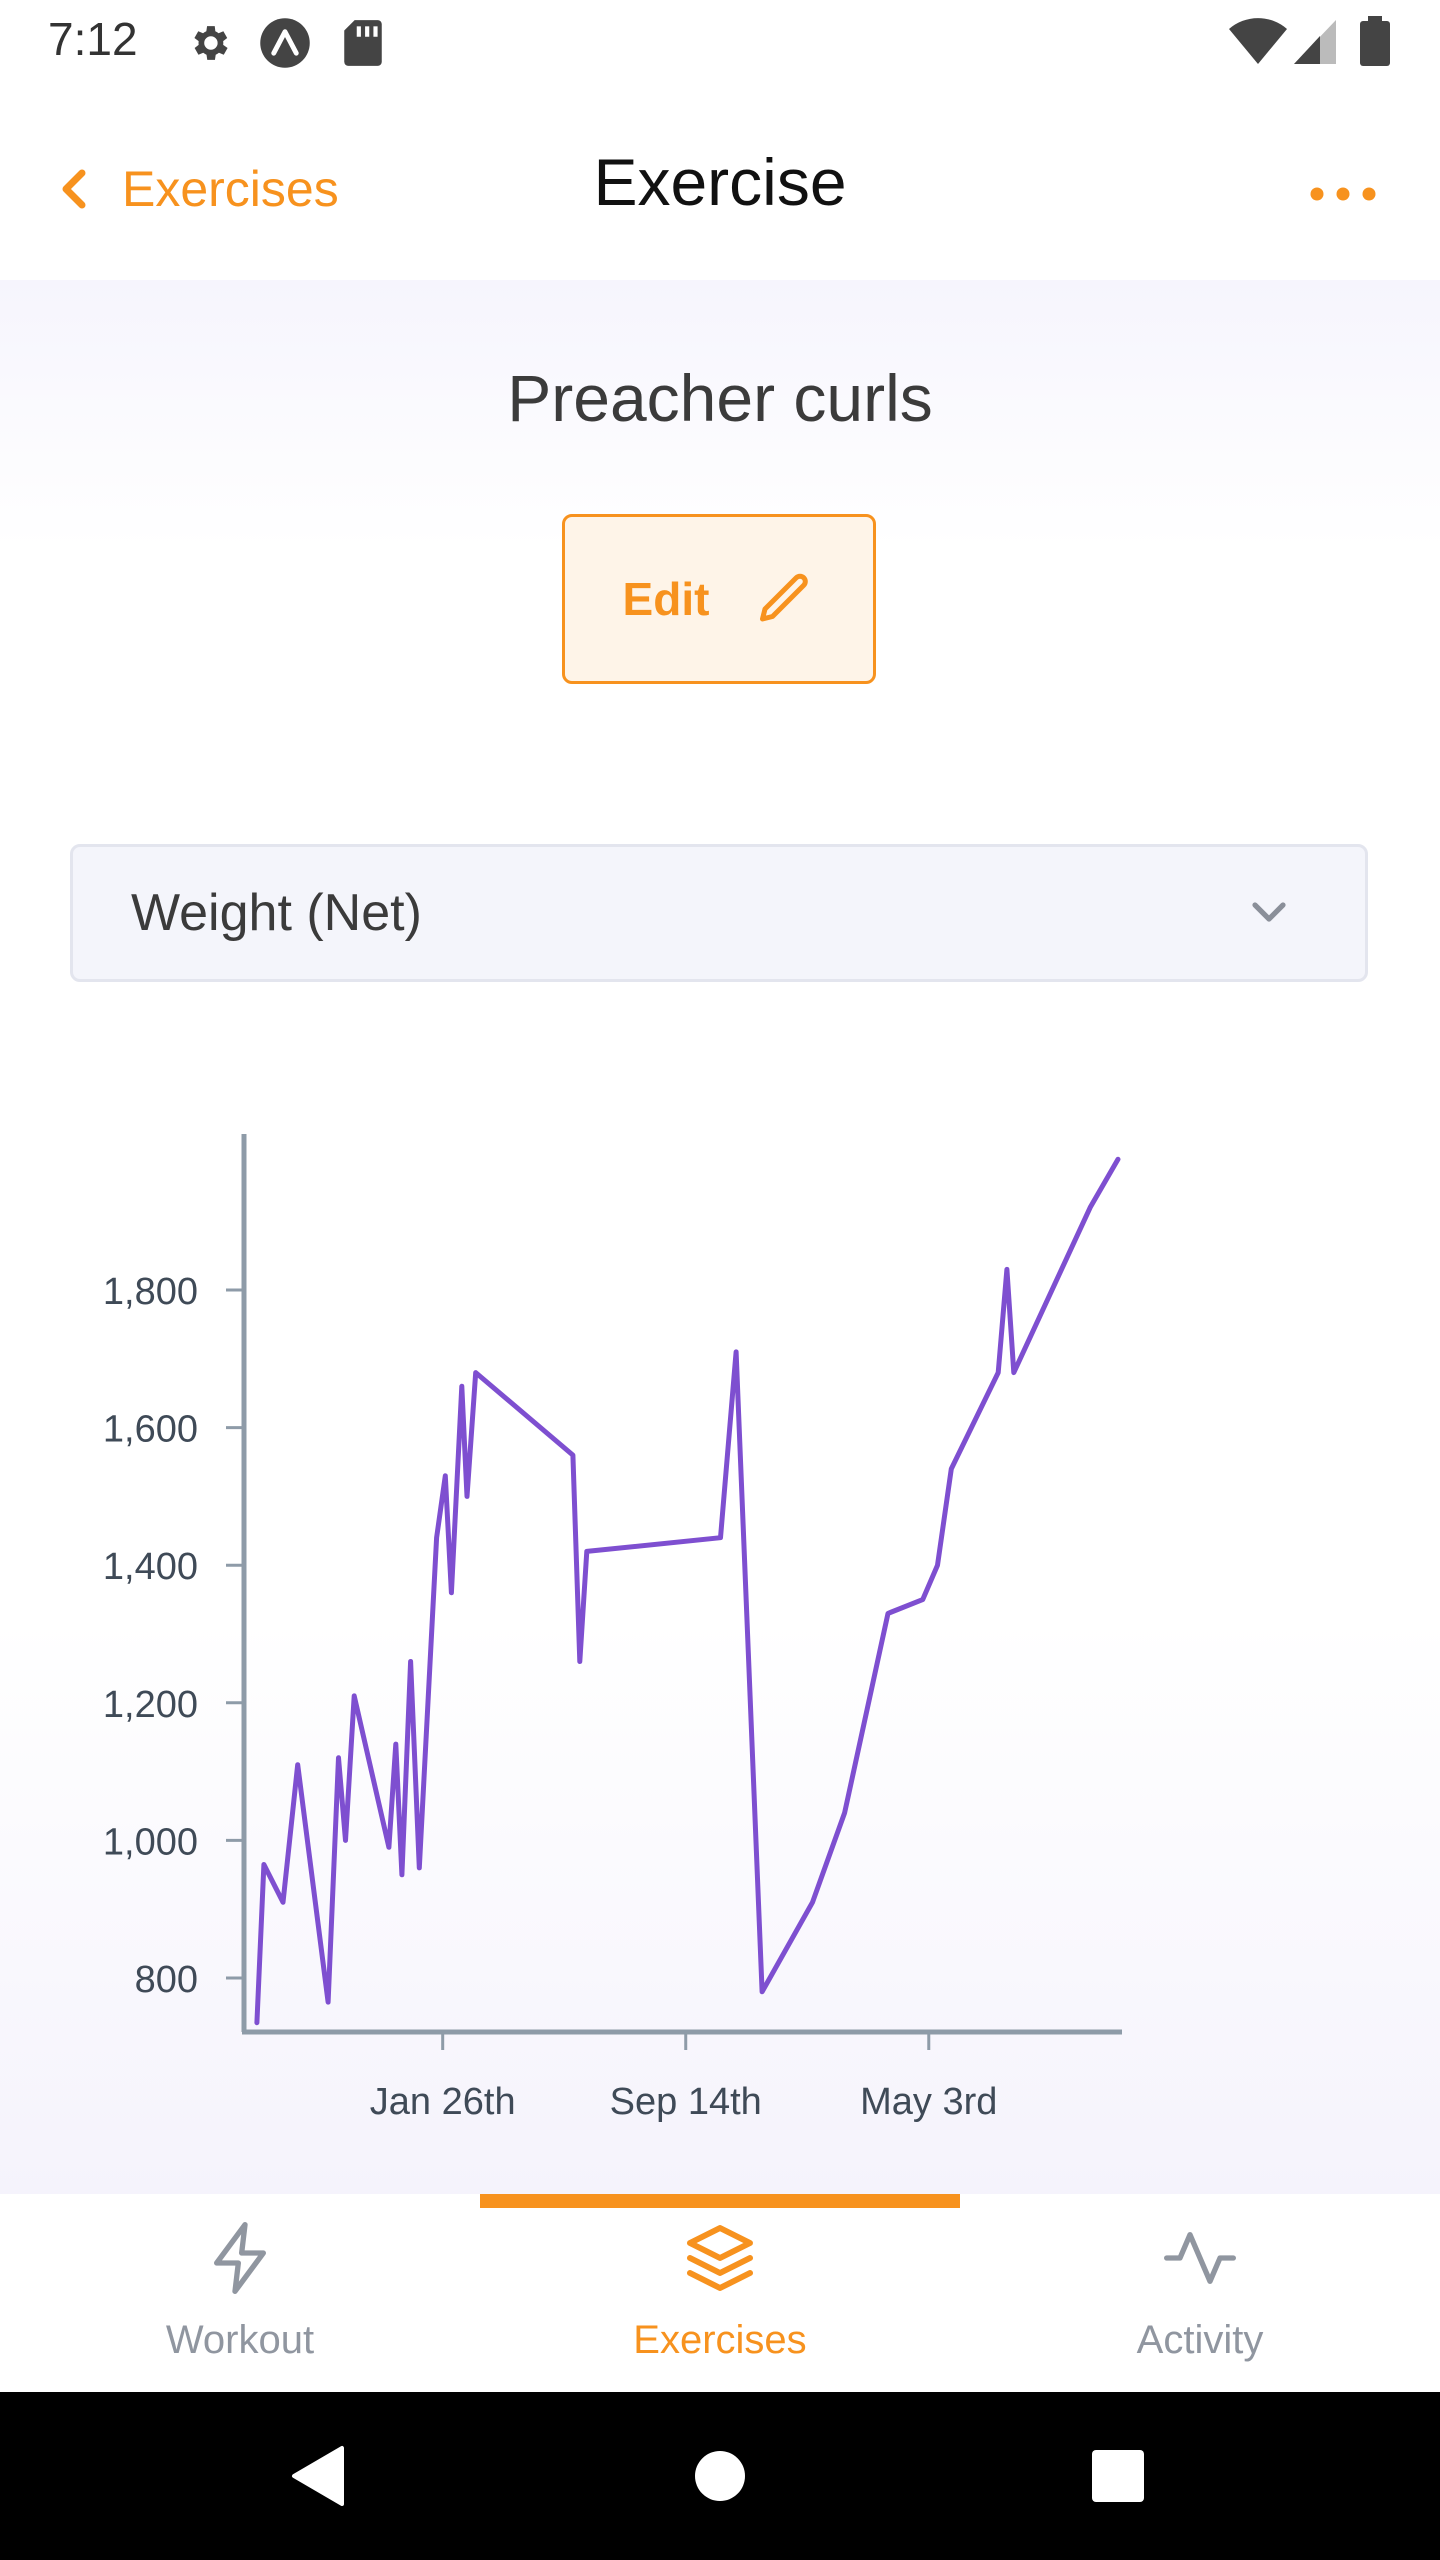 The image size is (1440, 2560). What do you see at coordinates (1375, 41) in the screenshot?
I see `battery-icon` at bounding box center [1375, 41].